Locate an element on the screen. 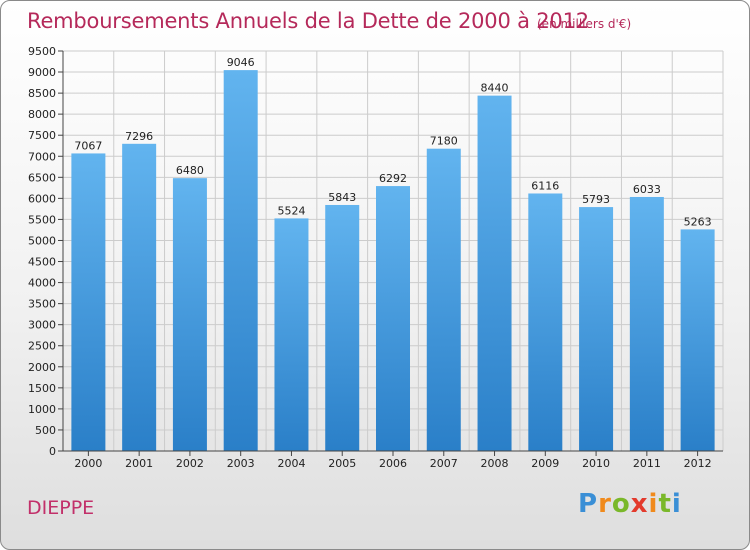  y-tick-label: 6500 is located at coordinates (42, 177).